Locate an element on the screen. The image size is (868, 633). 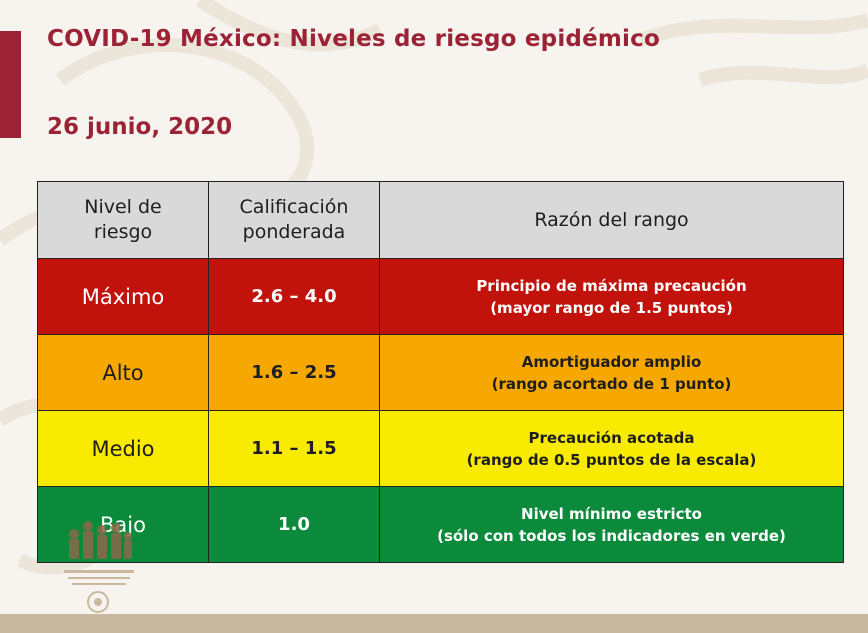
score-cell: 1.6 – 2.5 is located at coordinates (294, 372).